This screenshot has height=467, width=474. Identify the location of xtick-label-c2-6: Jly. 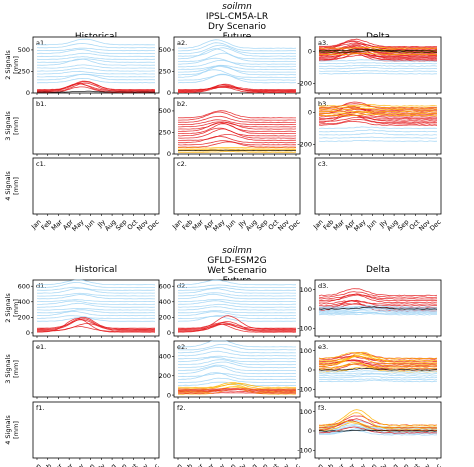
(242, 224).